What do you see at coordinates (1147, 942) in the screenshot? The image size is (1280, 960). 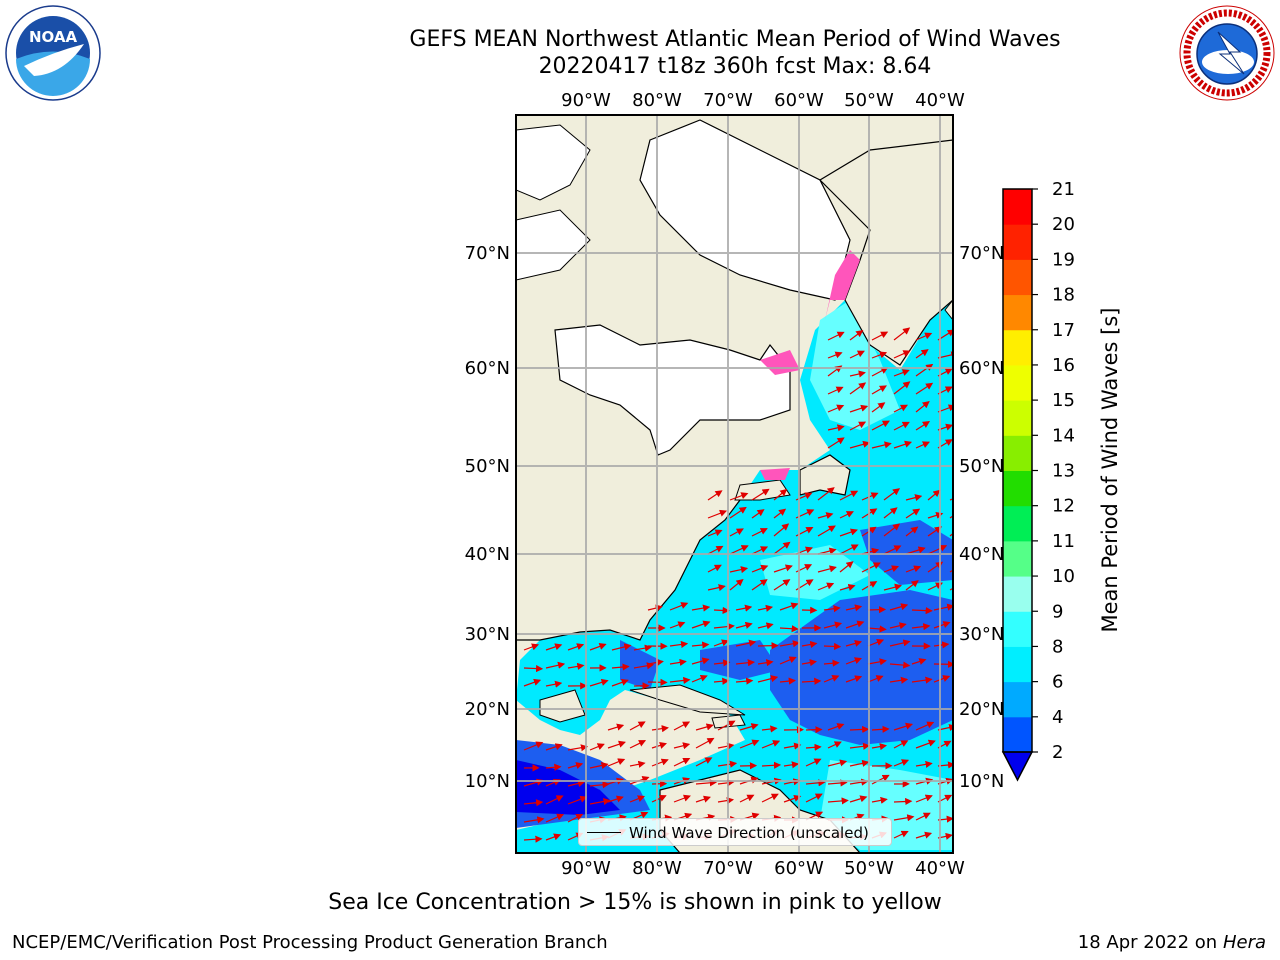 I see `footer-date-text: 18 Apr 2022 on` at bounding box center [1147, 942].